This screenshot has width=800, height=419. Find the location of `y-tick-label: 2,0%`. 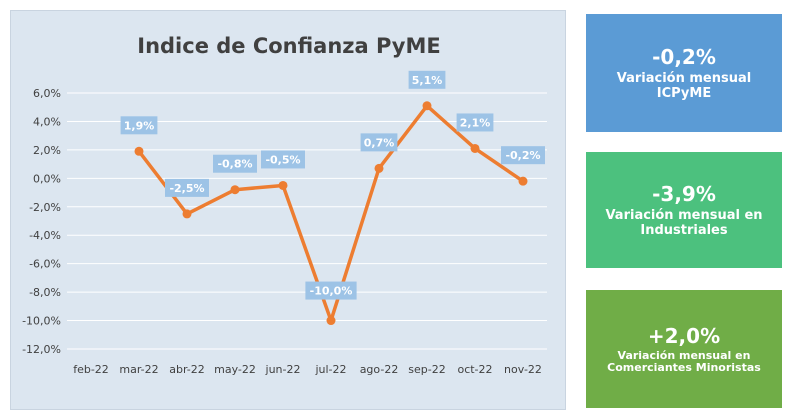

y-tick-label: 2,0% is located at coordinates (47, 150).